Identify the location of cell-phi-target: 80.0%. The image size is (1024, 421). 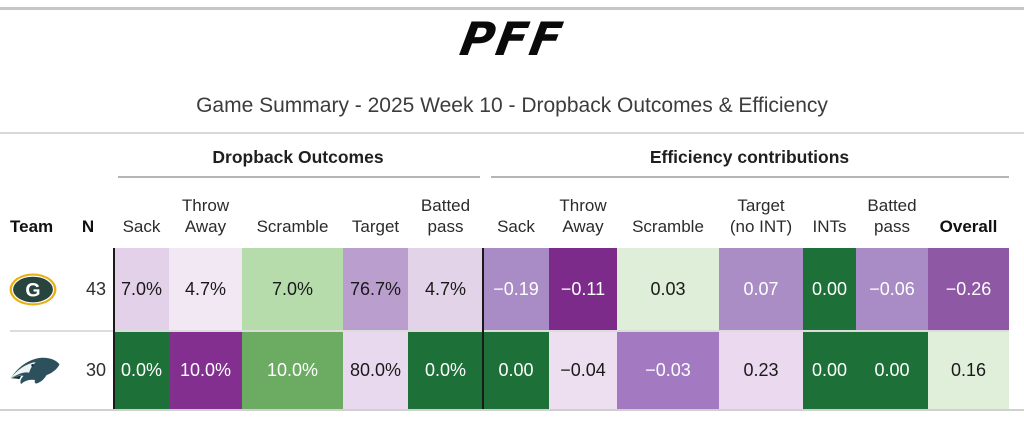
(375, 370).